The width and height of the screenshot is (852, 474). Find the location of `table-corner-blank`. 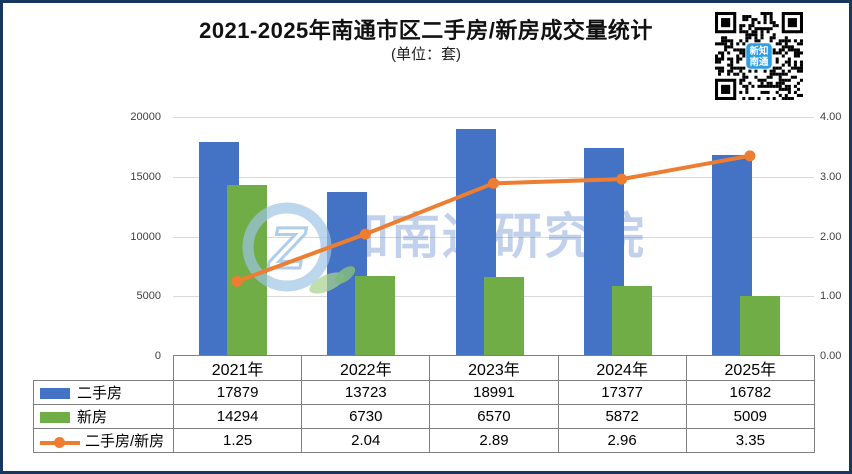

table-corner-blank is located at coordinates (104, 368).